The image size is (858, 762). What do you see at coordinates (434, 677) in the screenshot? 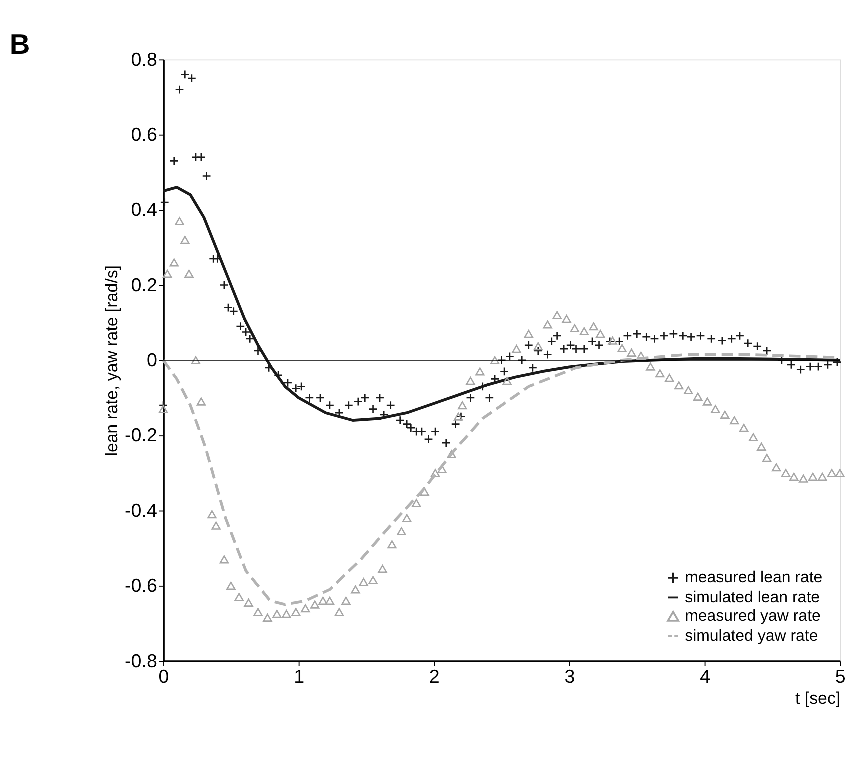
I see `x-tick-label: 2` at bounding box center [434, 677].